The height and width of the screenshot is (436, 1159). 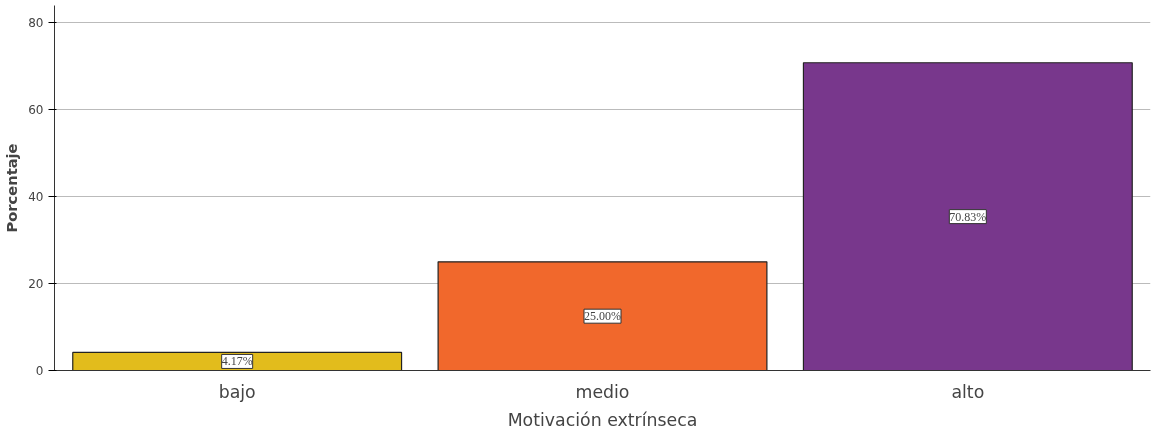 What do you see at coordinates (237, 391) in the screenshot?
I see `x-tick-label: bajo` at bounding box center [237, 391].